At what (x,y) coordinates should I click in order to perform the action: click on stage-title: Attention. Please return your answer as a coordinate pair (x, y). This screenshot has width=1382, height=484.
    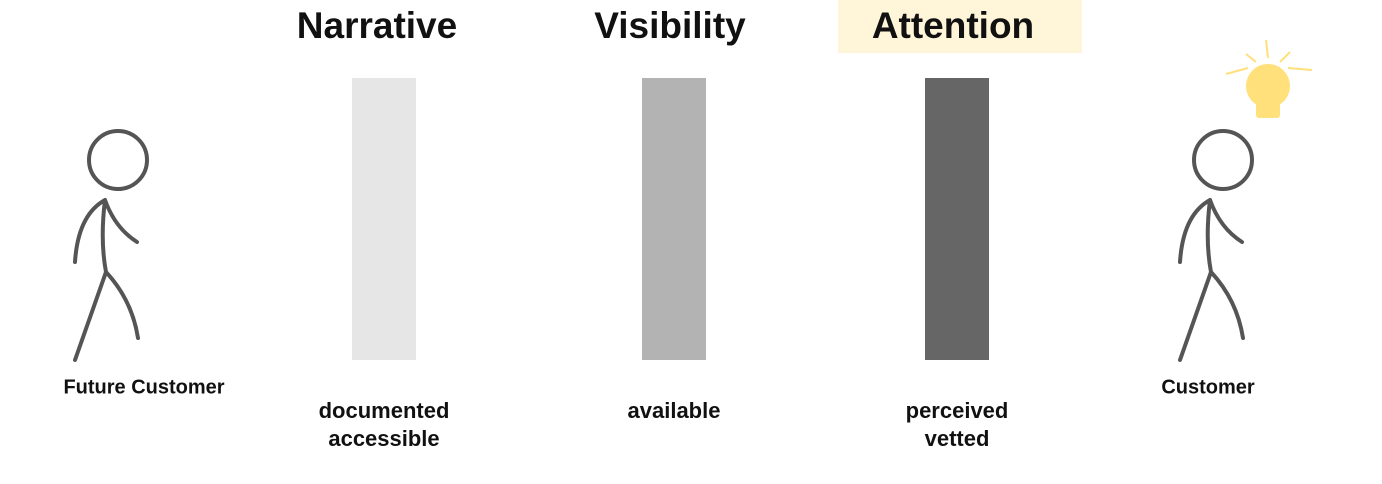
    Looking at the image, I should click on (953, 25).